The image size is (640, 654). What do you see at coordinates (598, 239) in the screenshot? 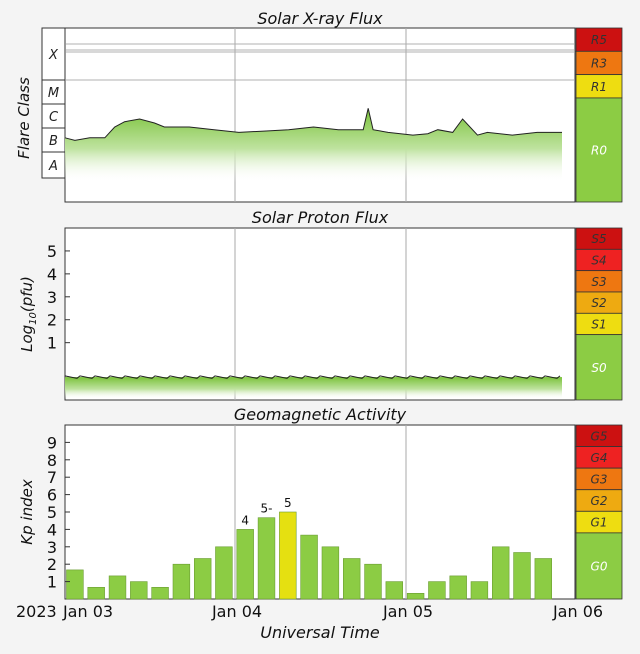
I see `scale-label-s5: S5` at bounding box center [598, 239].